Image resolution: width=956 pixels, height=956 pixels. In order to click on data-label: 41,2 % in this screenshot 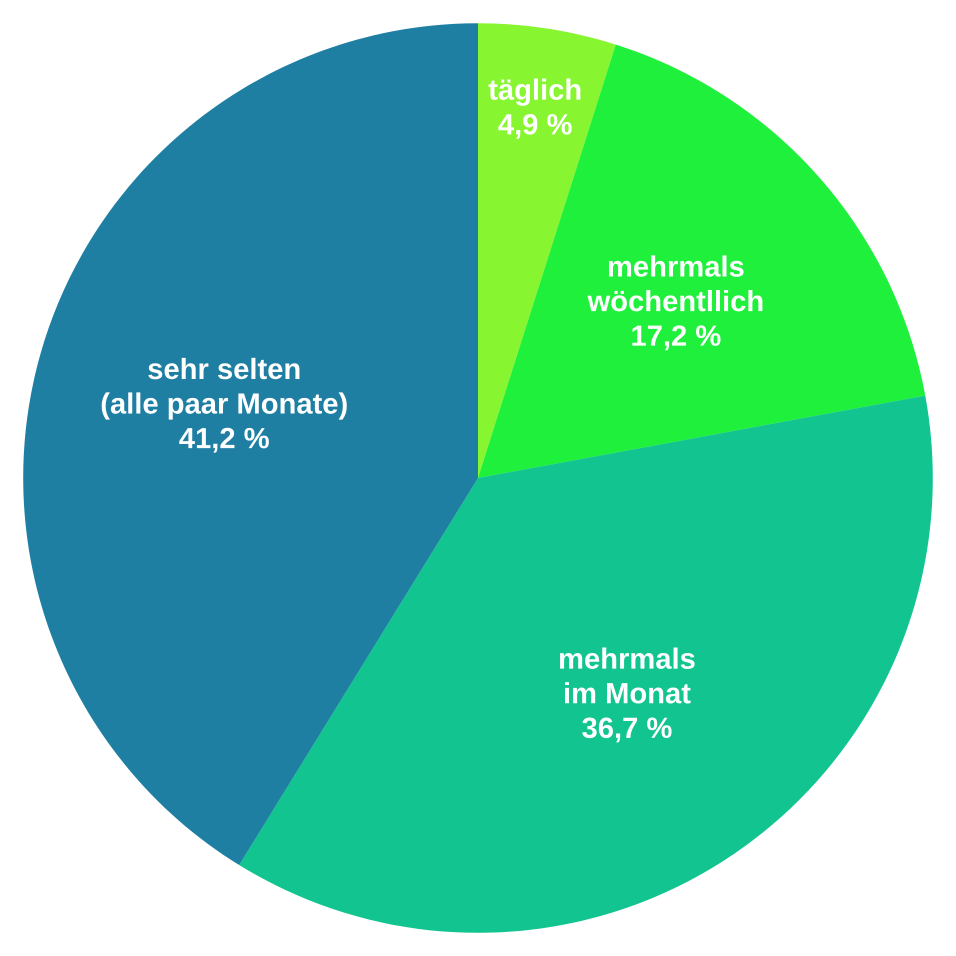, I will do `click(224, 440)`.